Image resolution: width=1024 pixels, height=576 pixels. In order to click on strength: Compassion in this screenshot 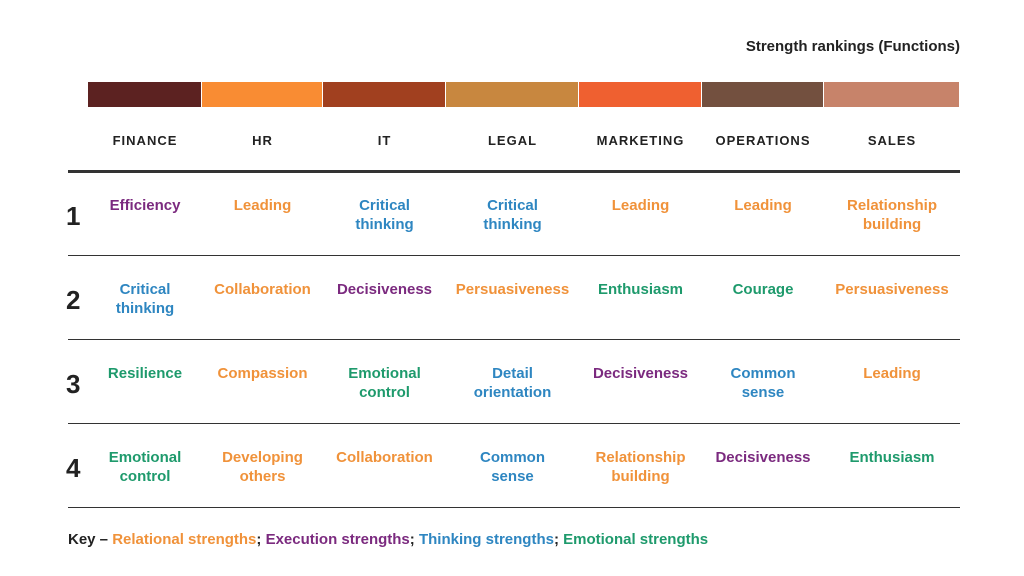, I will do `click(262, 373)`.